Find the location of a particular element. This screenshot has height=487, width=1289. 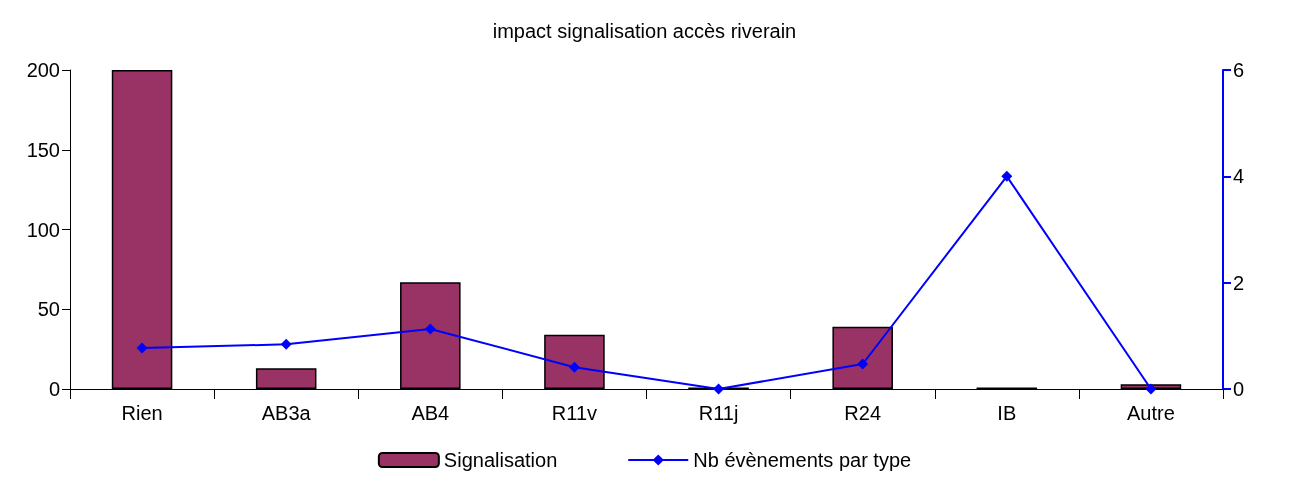

y2-tick-label: 0 is located at coordinates (1239, 389).